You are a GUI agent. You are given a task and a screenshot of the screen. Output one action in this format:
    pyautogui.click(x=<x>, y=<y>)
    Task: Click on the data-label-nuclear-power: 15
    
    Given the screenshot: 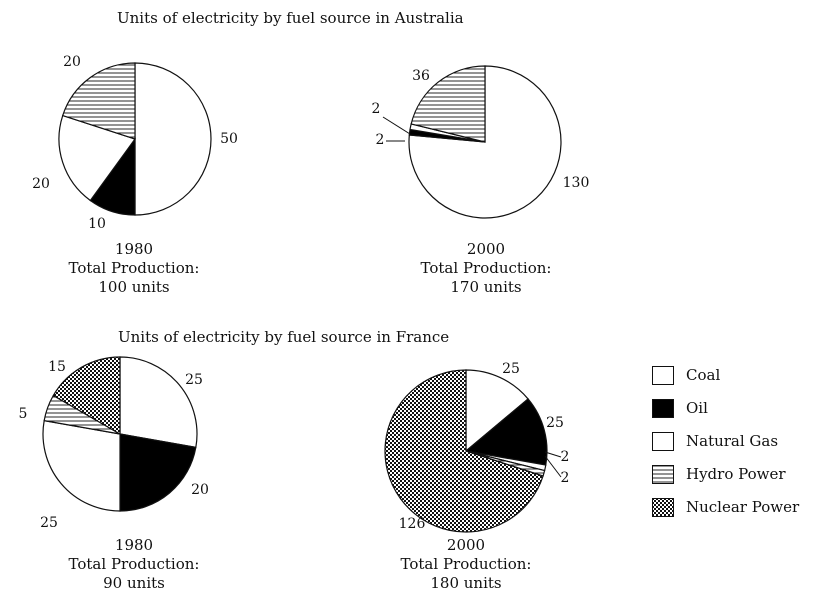 What is the action you would take?
    pyautogui.click(x=57, y=367)
    